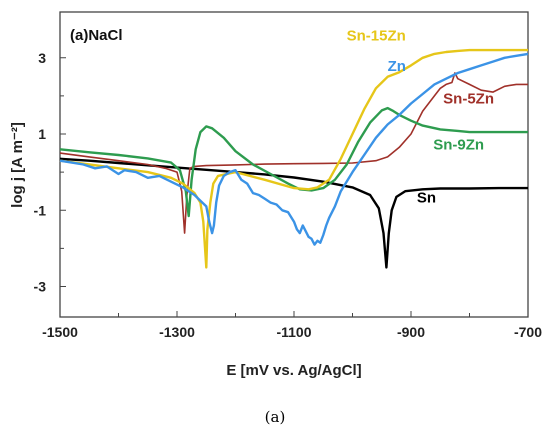 This screenshot has width=550, height=445. I want to click on figure-caption: (a), so click(275, 417).